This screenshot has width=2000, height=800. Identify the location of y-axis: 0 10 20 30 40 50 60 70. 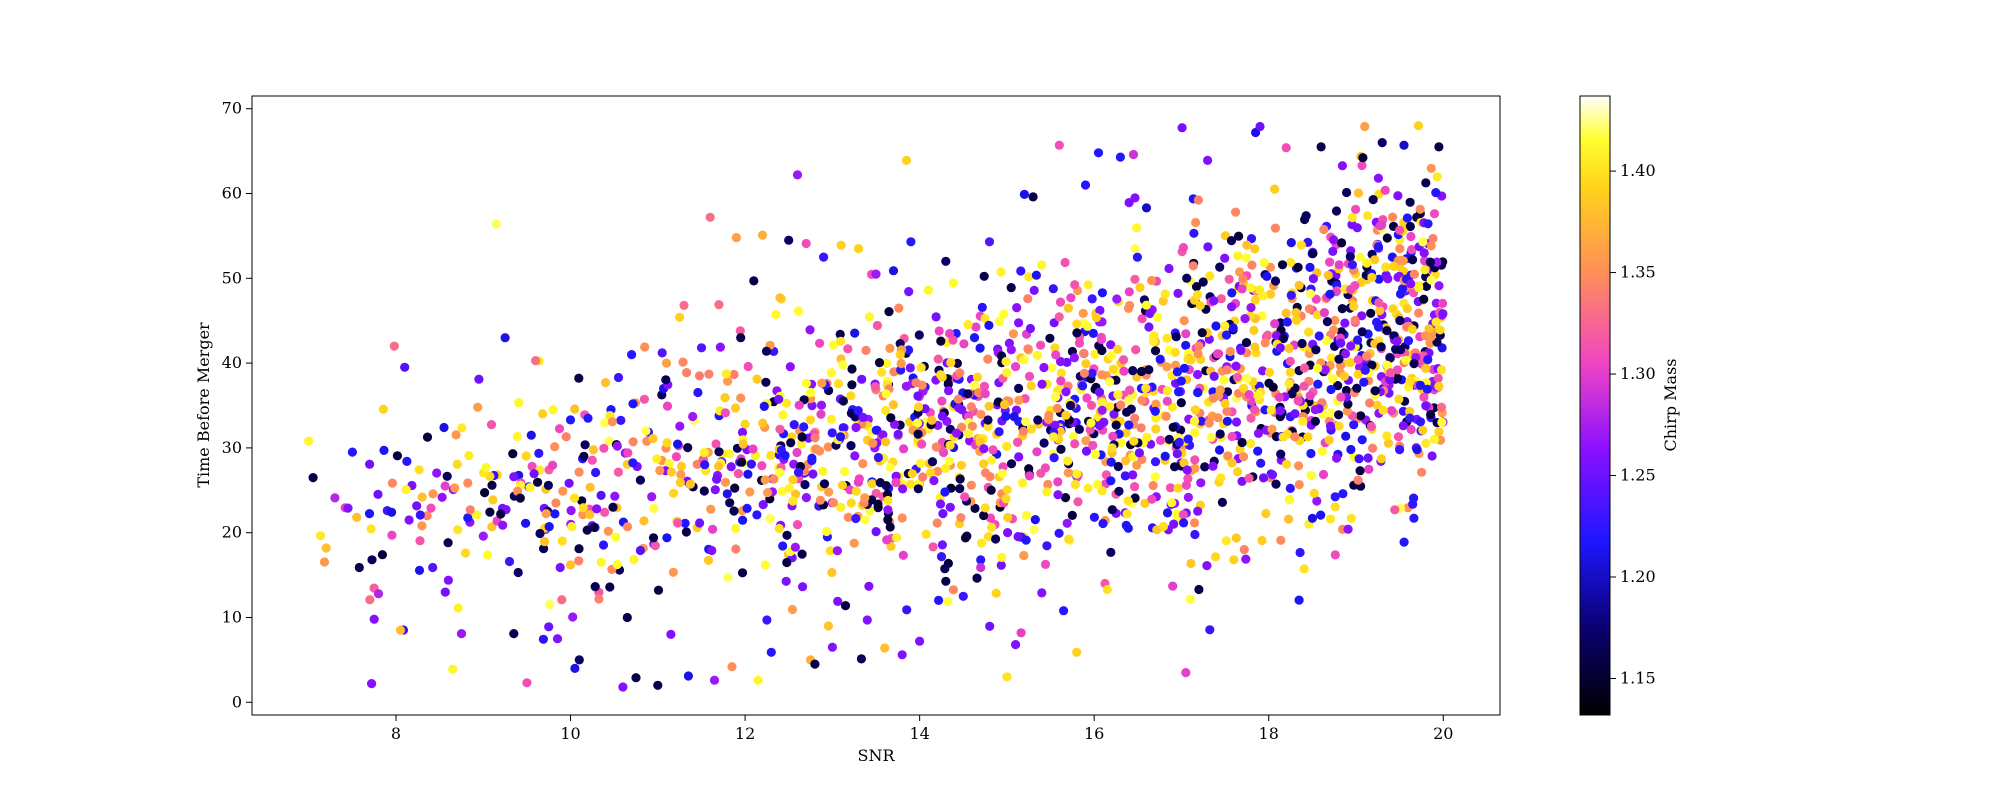
(237, 405).